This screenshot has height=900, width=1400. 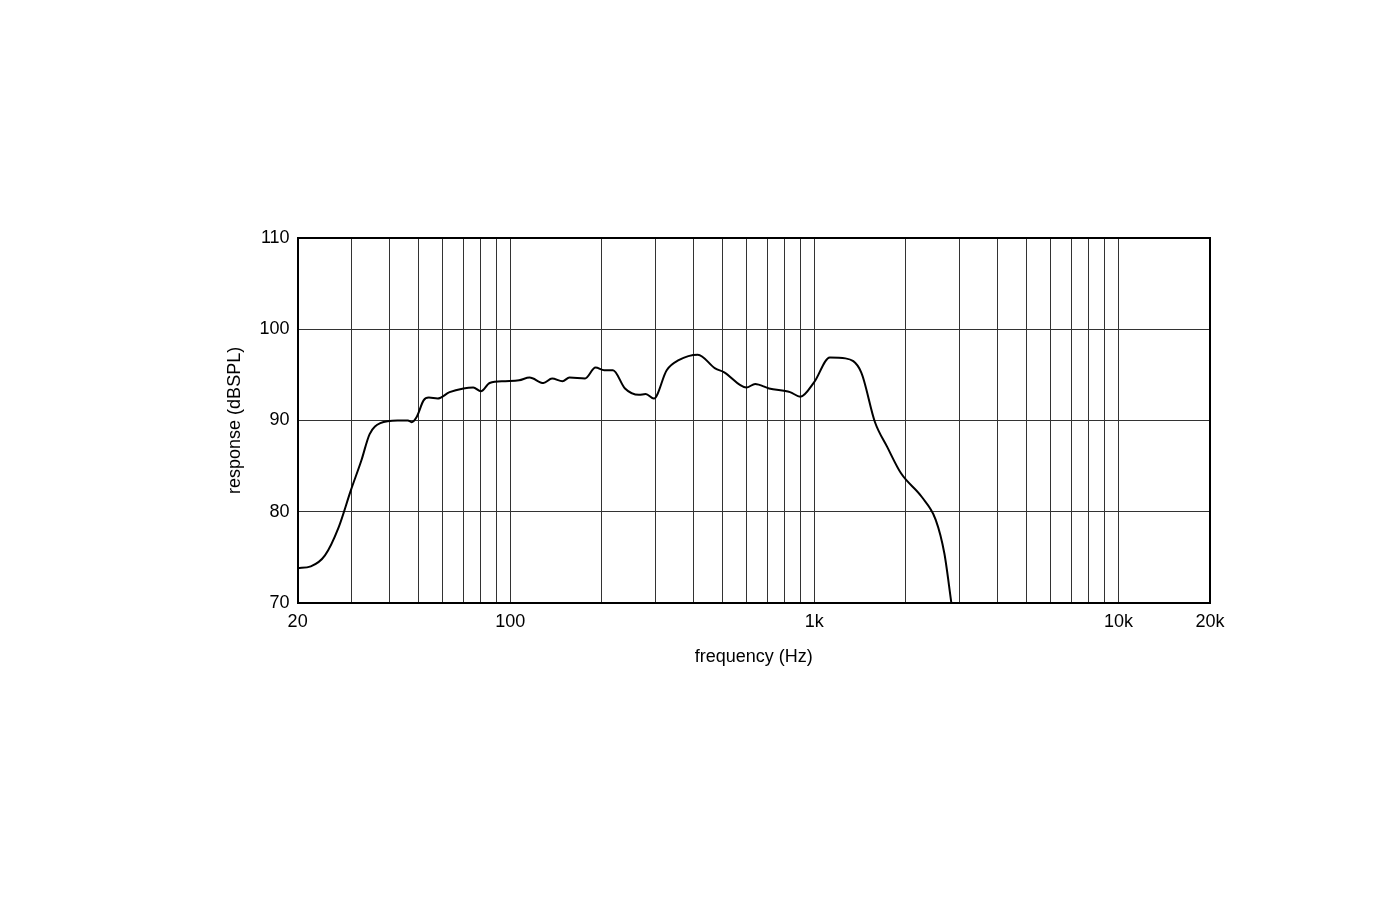 I want to click on y-tick-label: 110, so click(x=275, y=236).